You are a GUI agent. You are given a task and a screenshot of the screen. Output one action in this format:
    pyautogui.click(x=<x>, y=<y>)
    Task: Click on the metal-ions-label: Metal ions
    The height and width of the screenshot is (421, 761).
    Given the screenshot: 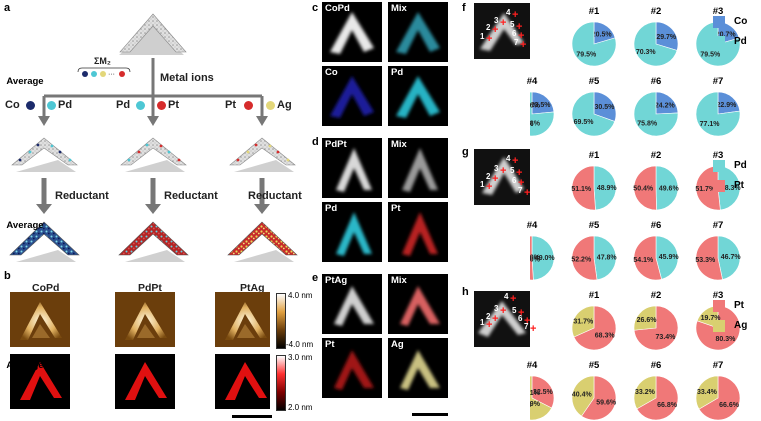 What is the action you would take?
    pyautogui.click(x=187, y=78)
    